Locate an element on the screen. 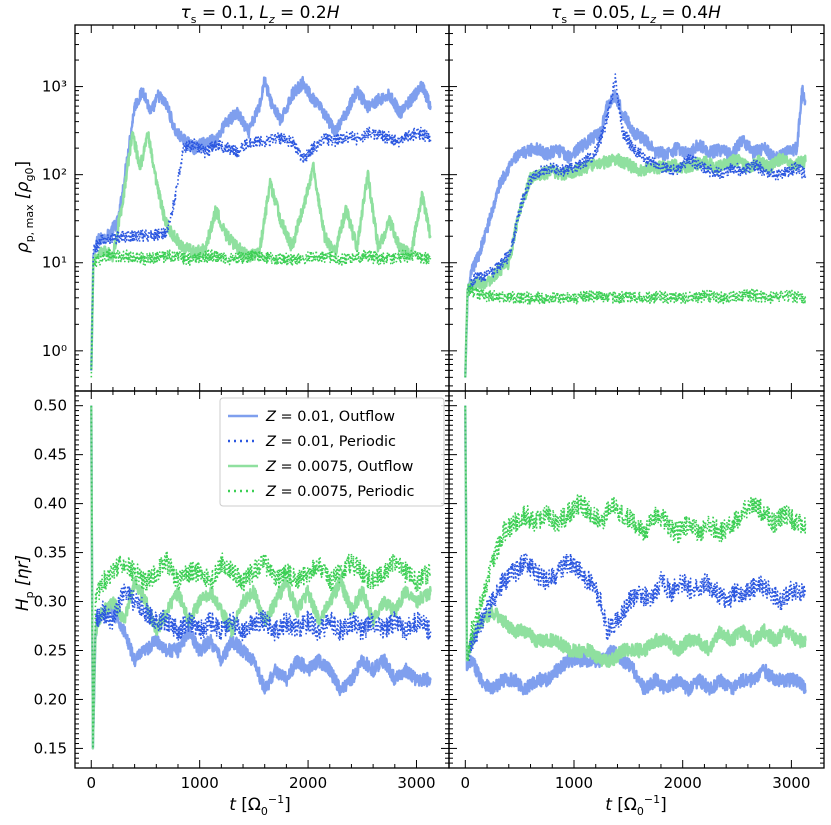 This screenshot has width=831, height=825. y-tick-label: 10³ is located at coordinates (54, 87).